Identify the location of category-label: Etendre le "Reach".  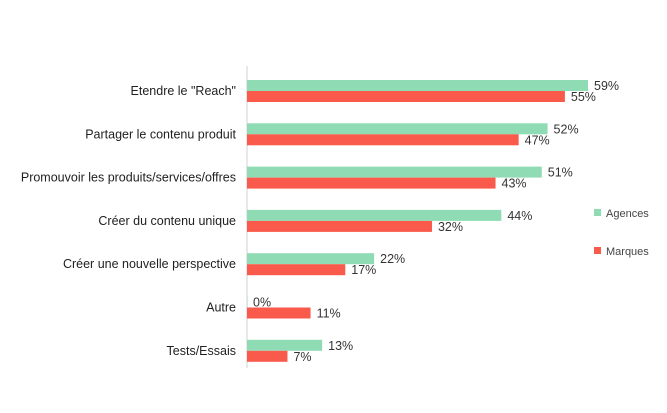
(183, 91).